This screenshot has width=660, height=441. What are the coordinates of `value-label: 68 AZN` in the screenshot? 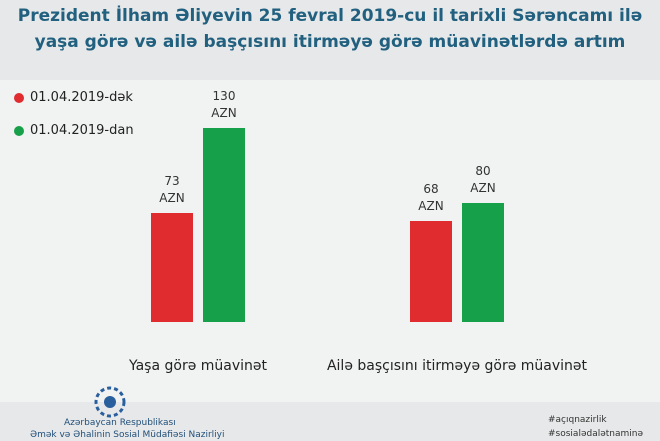 It's located at (431, 197).